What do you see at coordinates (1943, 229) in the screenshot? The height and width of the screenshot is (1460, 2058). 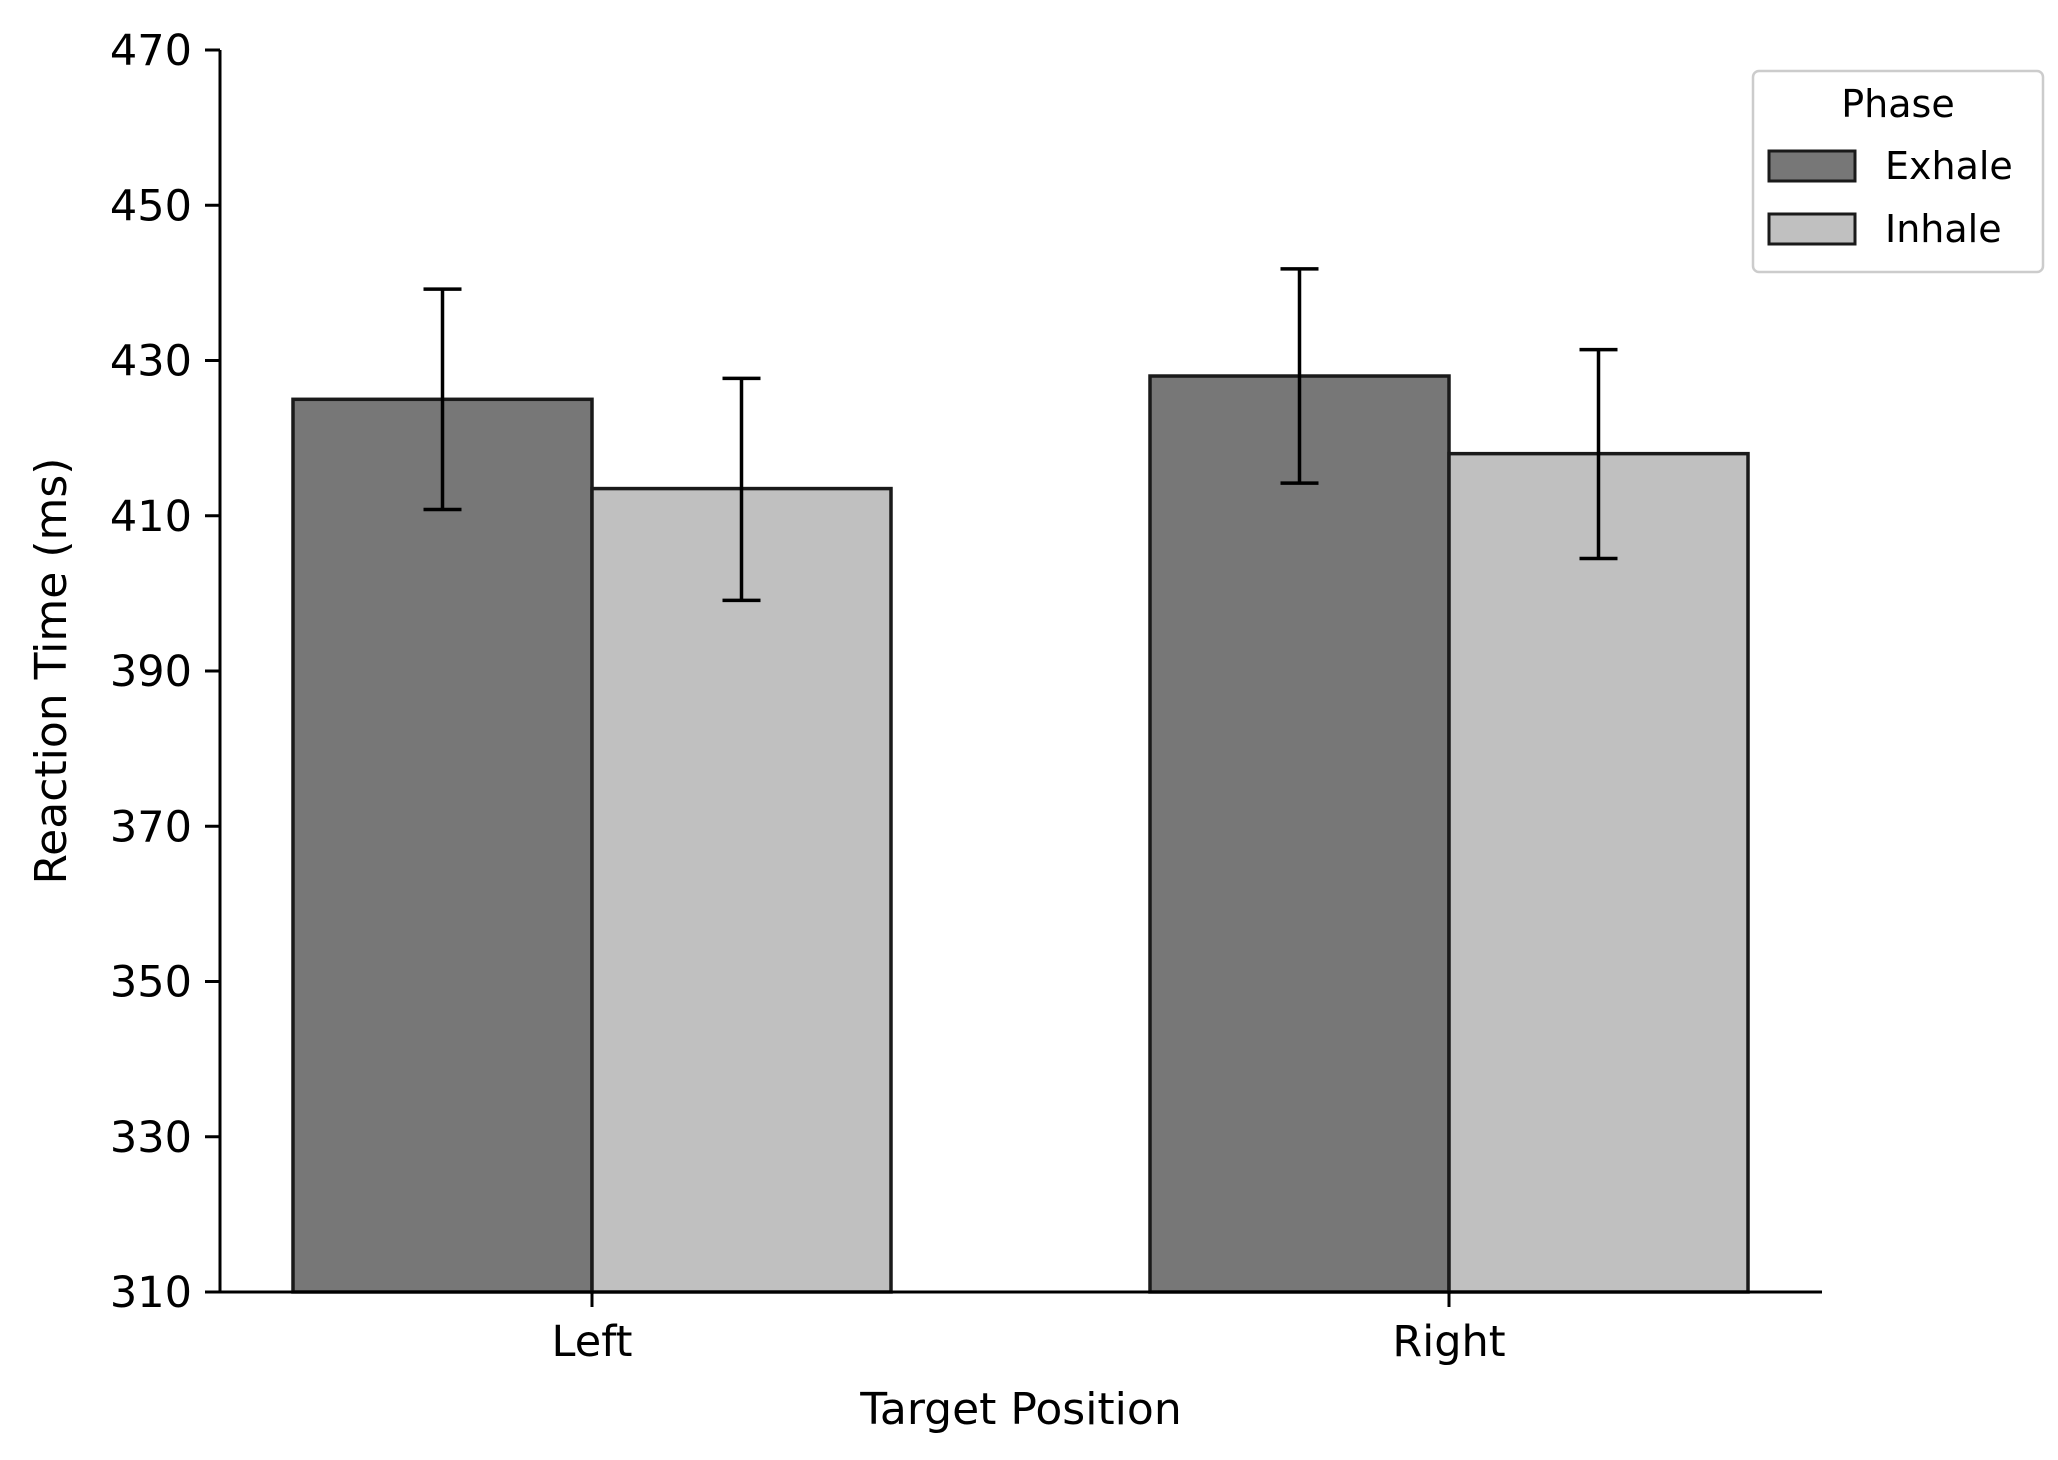 I see `legend-label: Inhale` at bounding box center [1943, 229].